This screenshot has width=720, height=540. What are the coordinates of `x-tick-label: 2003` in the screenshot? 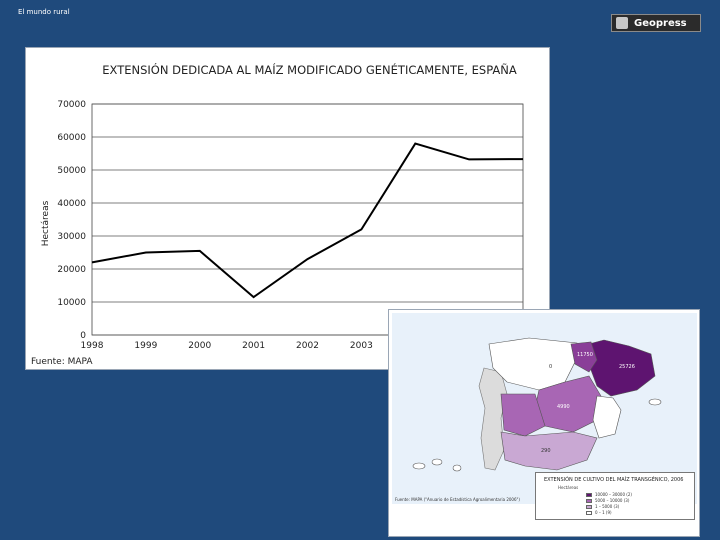 It's located at (361, 346).